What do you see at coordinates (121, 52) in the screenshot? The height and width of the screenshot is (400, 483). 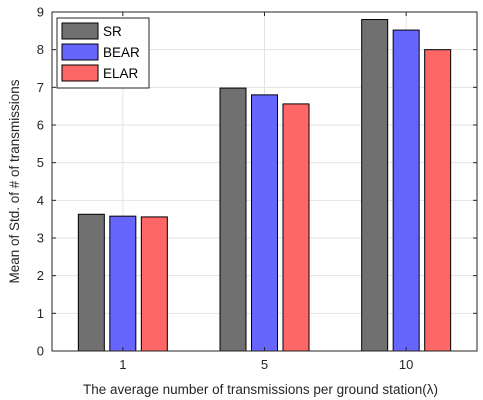 I see `legend-label-bear: BEAR` at bounding box center [121, 52].